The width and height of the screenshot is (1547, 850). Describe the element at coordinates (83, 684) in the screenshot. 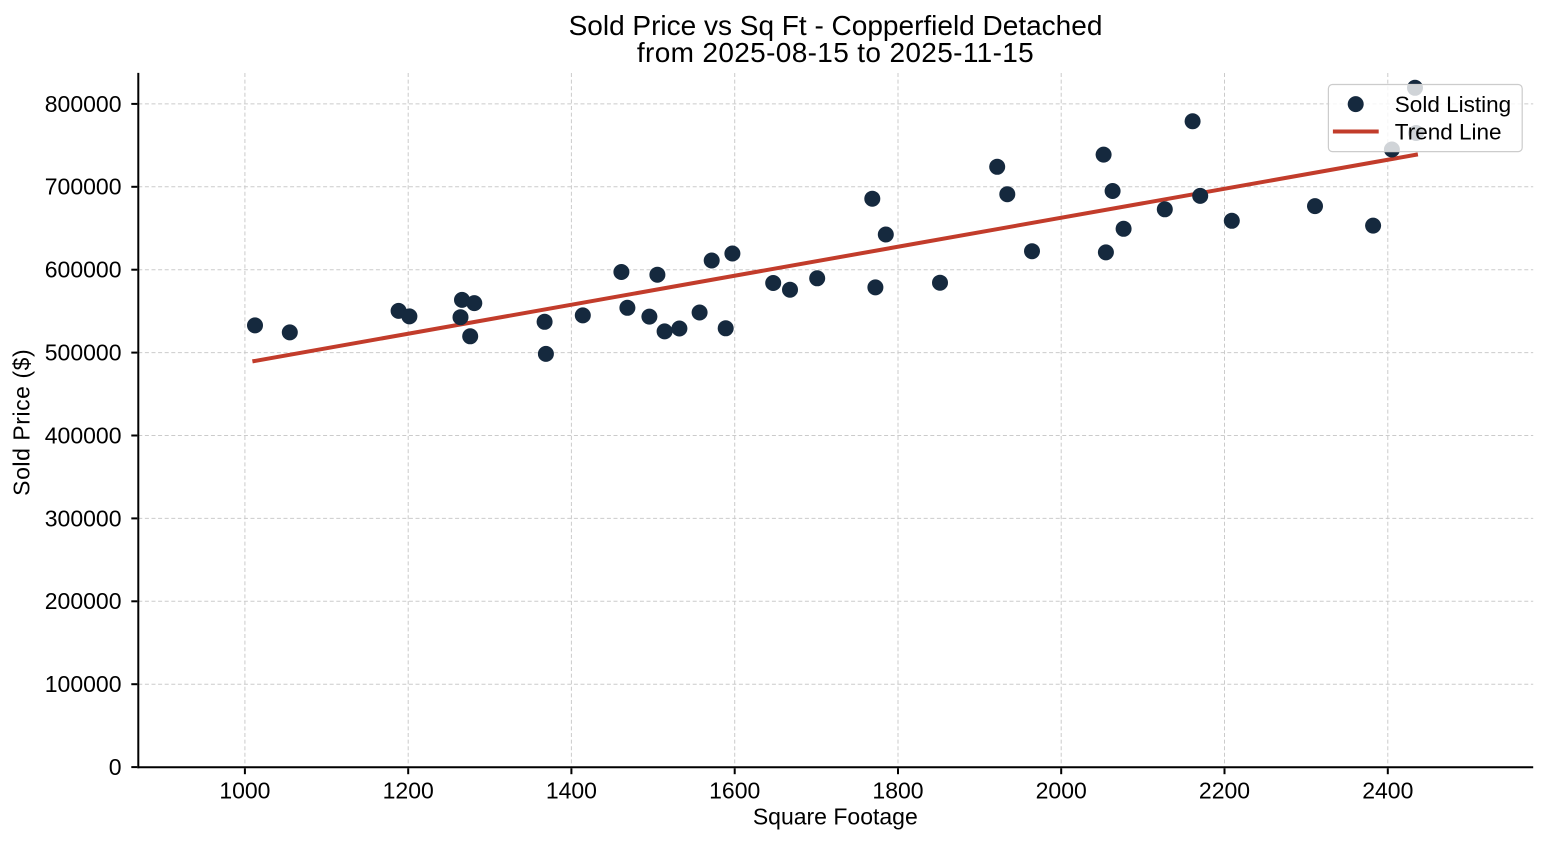

I see `svg-text: 100000` at that location.